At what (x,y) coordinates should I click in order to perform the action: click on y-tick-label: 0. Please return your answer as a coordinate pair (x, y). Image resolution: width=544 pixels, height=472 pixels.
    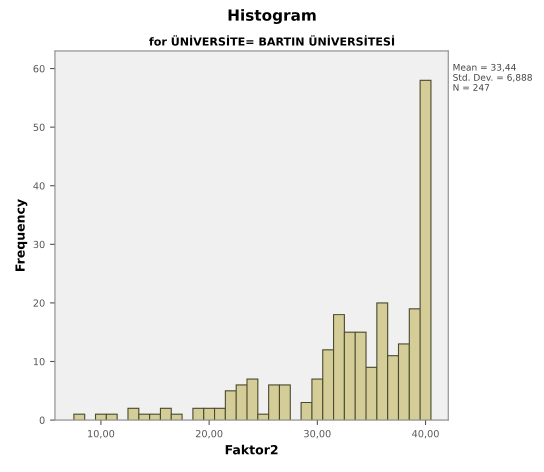
    Looking at the image, I should click on (42, 420).